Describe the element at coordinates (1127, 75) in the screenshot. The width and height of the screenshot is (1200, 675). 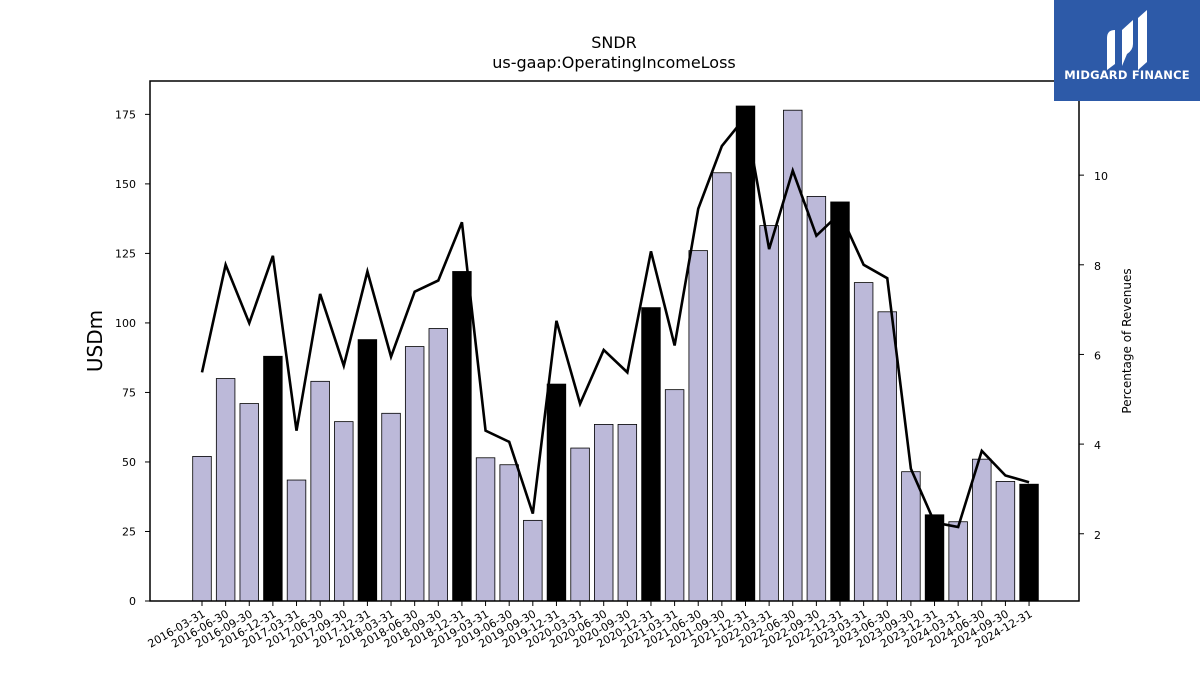
I see `logo-text: MIDGARD FINANCE` at that location.